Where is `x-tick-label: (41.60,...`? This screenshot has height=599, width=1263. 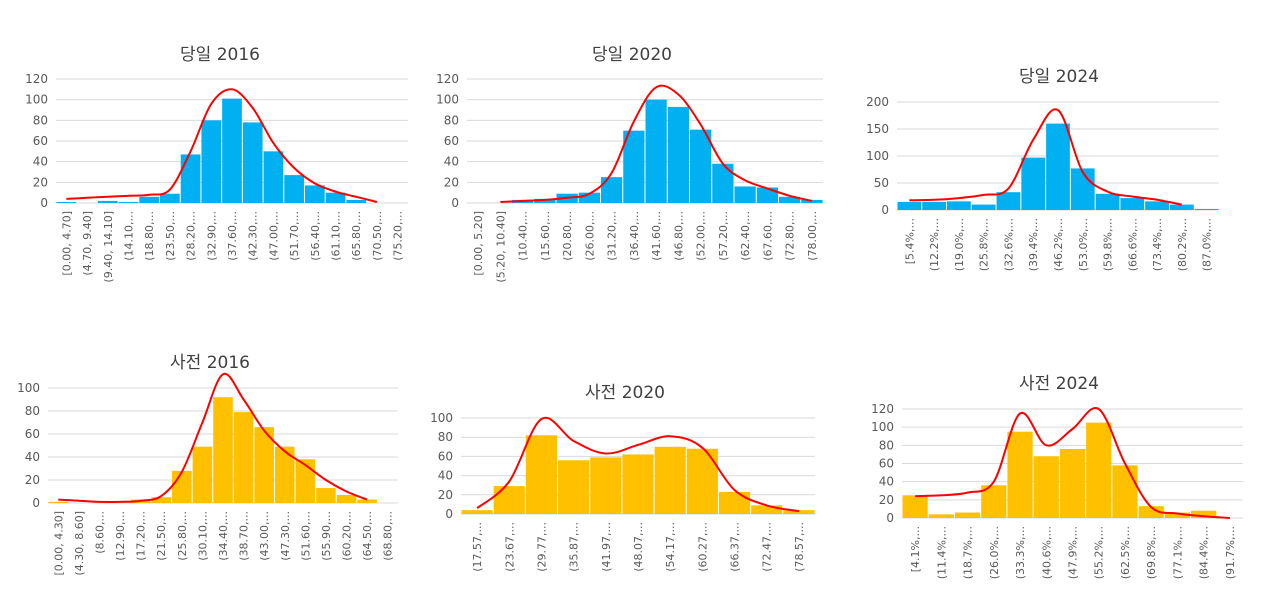 x-tick-label: (41.60,... is located at coordinates (656, 236).